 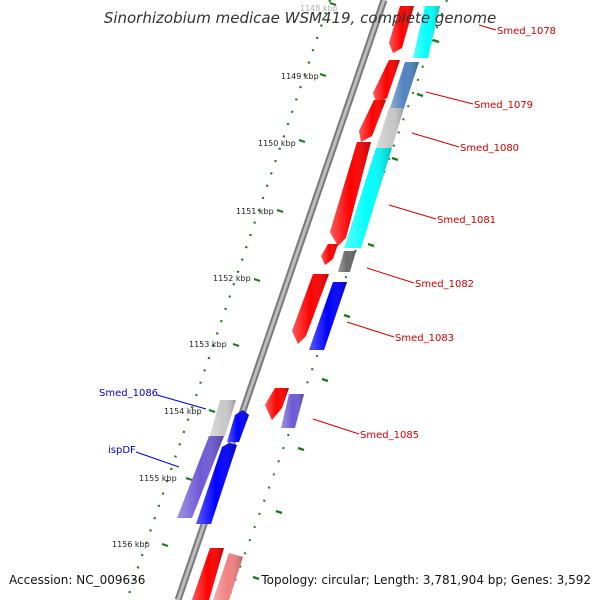 What do you see at coordinates (207, 480) in the screenshot?
I see `gene-ispdf` at bounding box center [207, 480].